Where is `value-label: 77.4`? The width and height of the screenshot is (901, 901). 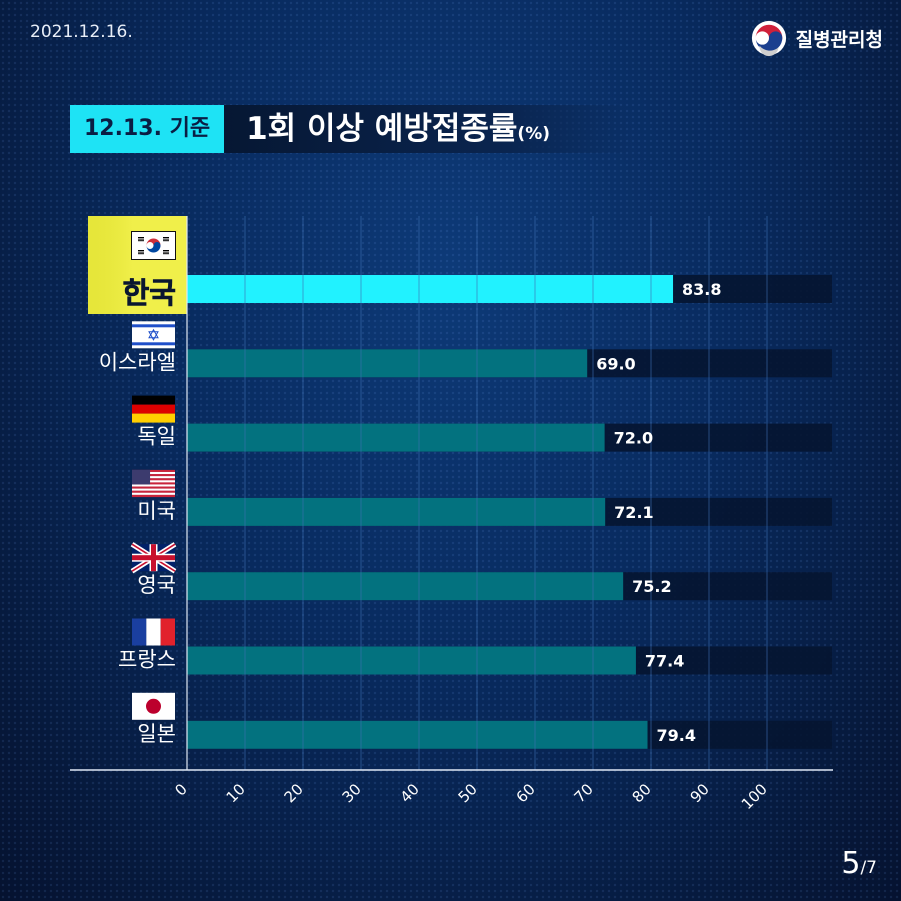
value-label: 77.4 is located at coordinates (664, 661).